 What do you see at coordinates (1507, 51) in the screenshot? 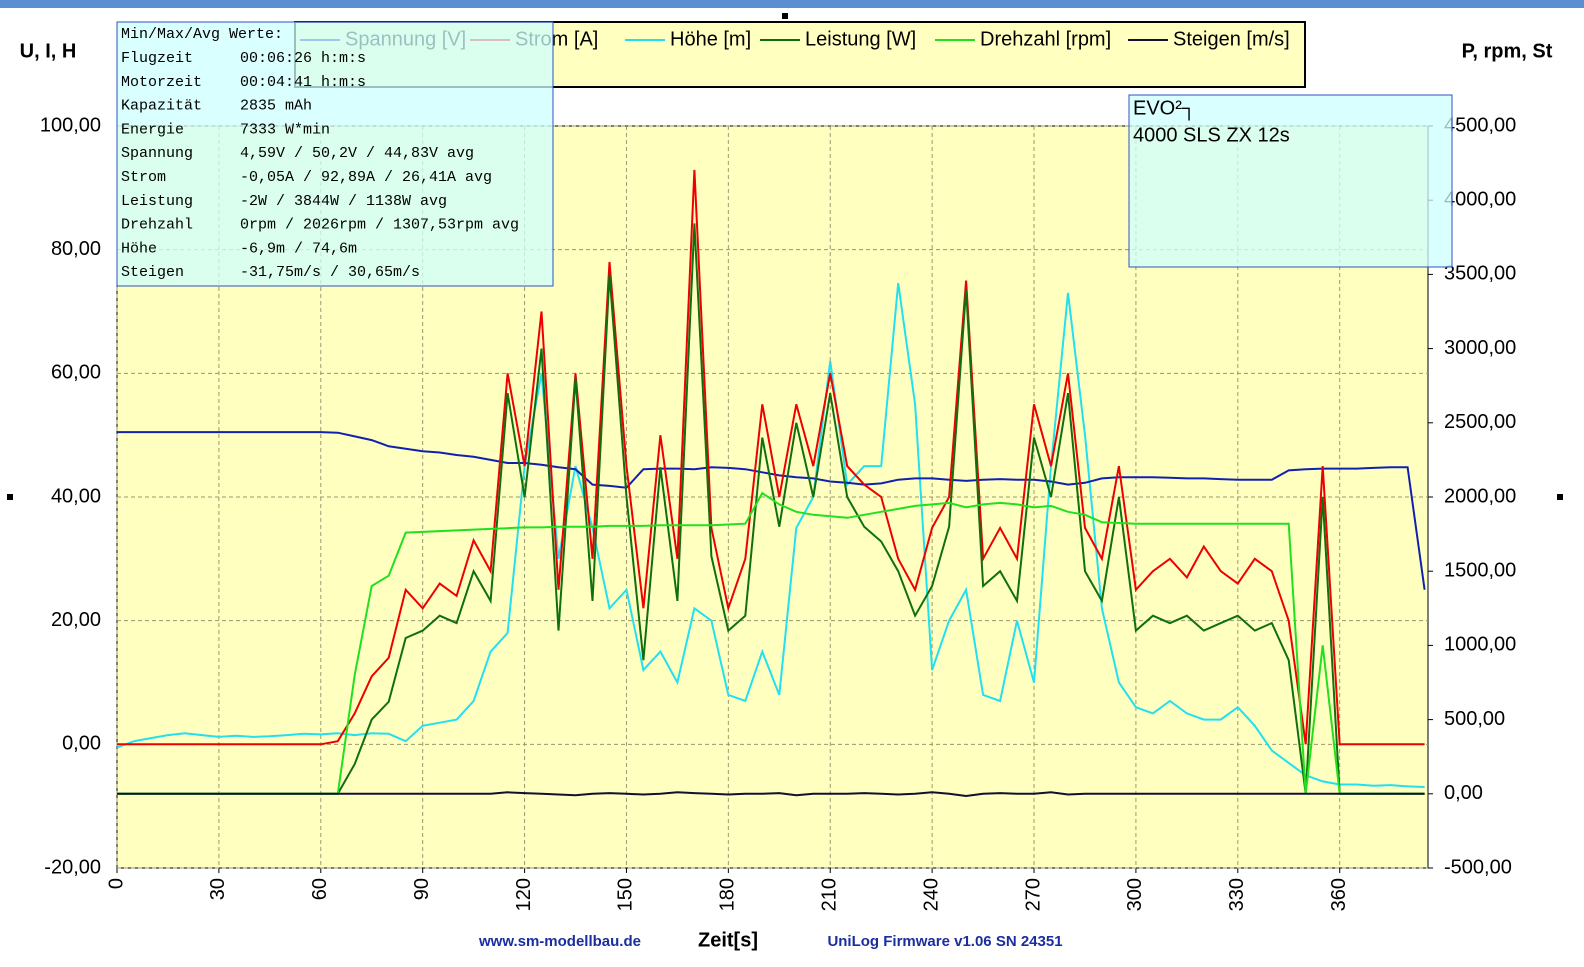
I see `y2-axis-label: P, rpm, St` at bounding box center [1507, 51].